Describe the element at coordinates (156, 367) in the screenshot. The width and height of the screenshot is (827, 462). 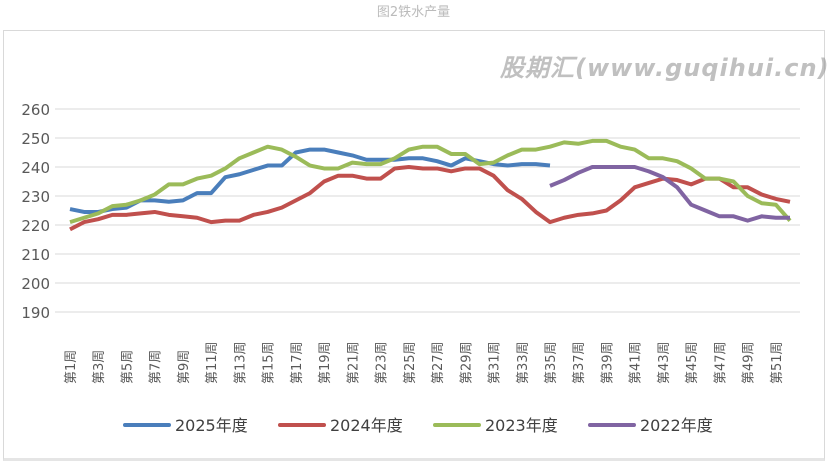
I see `x-tick-label: 第7周` at that location.